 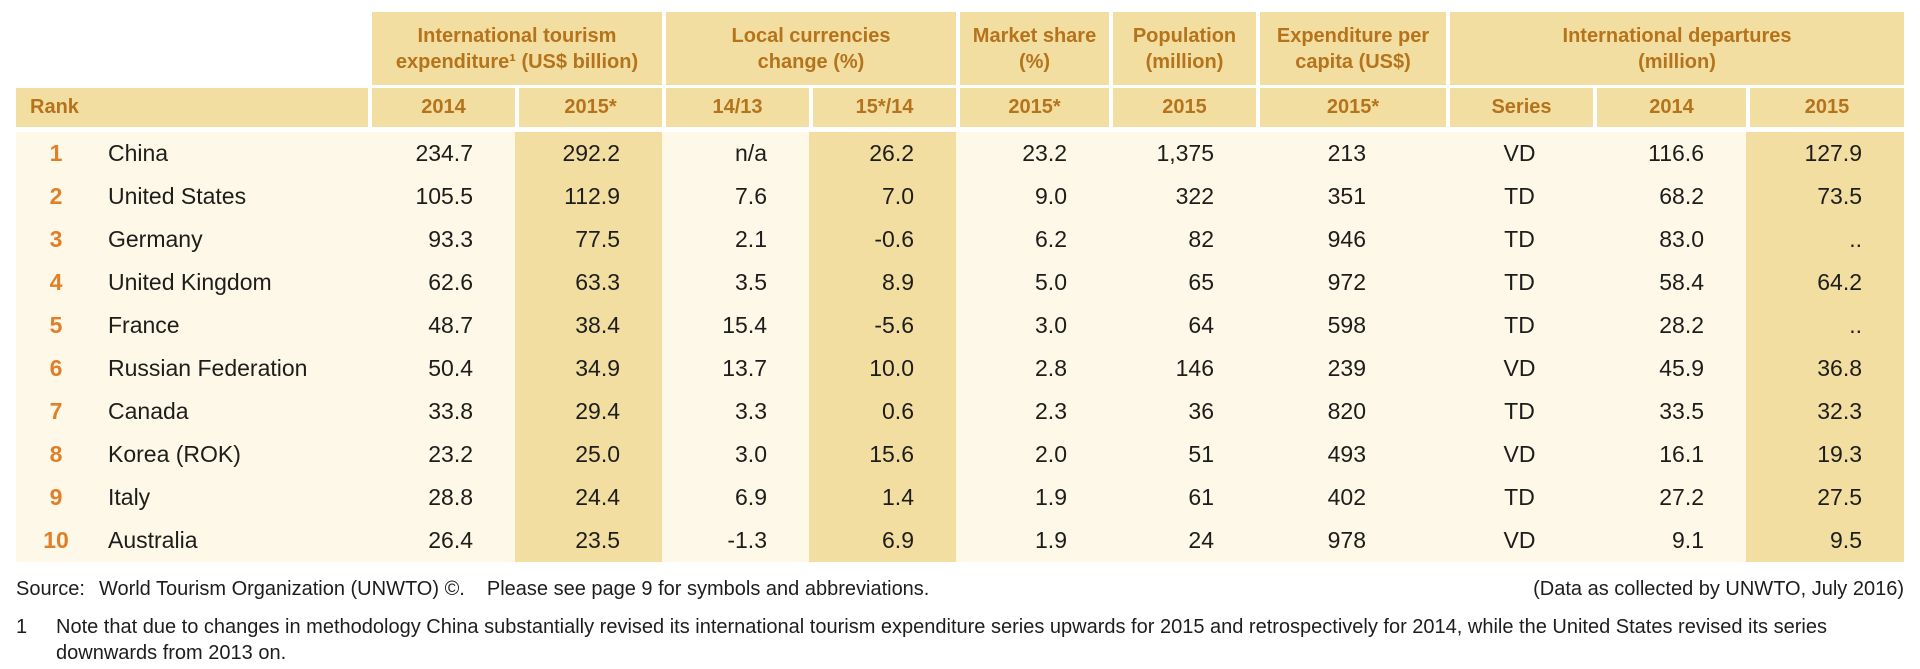 What do you see at coordinates (882, 540) in the screenshot?
I see `change-15-14-cell: 6.9` at bounding box center [882, 540].